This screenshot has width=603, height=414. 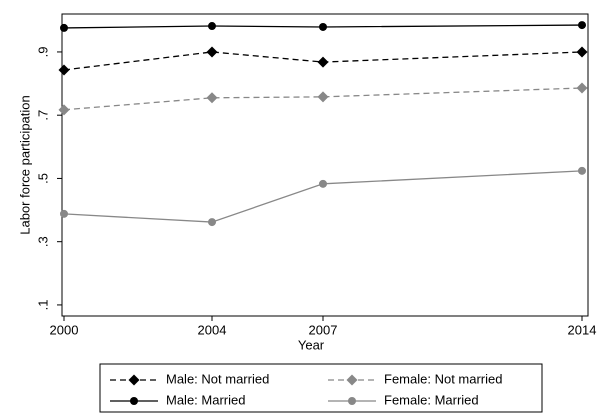 What do you see at coordinates (443, 378) in the screenshot?
I see `legend-label: Female: Not married` at bounding box center [443, 378].